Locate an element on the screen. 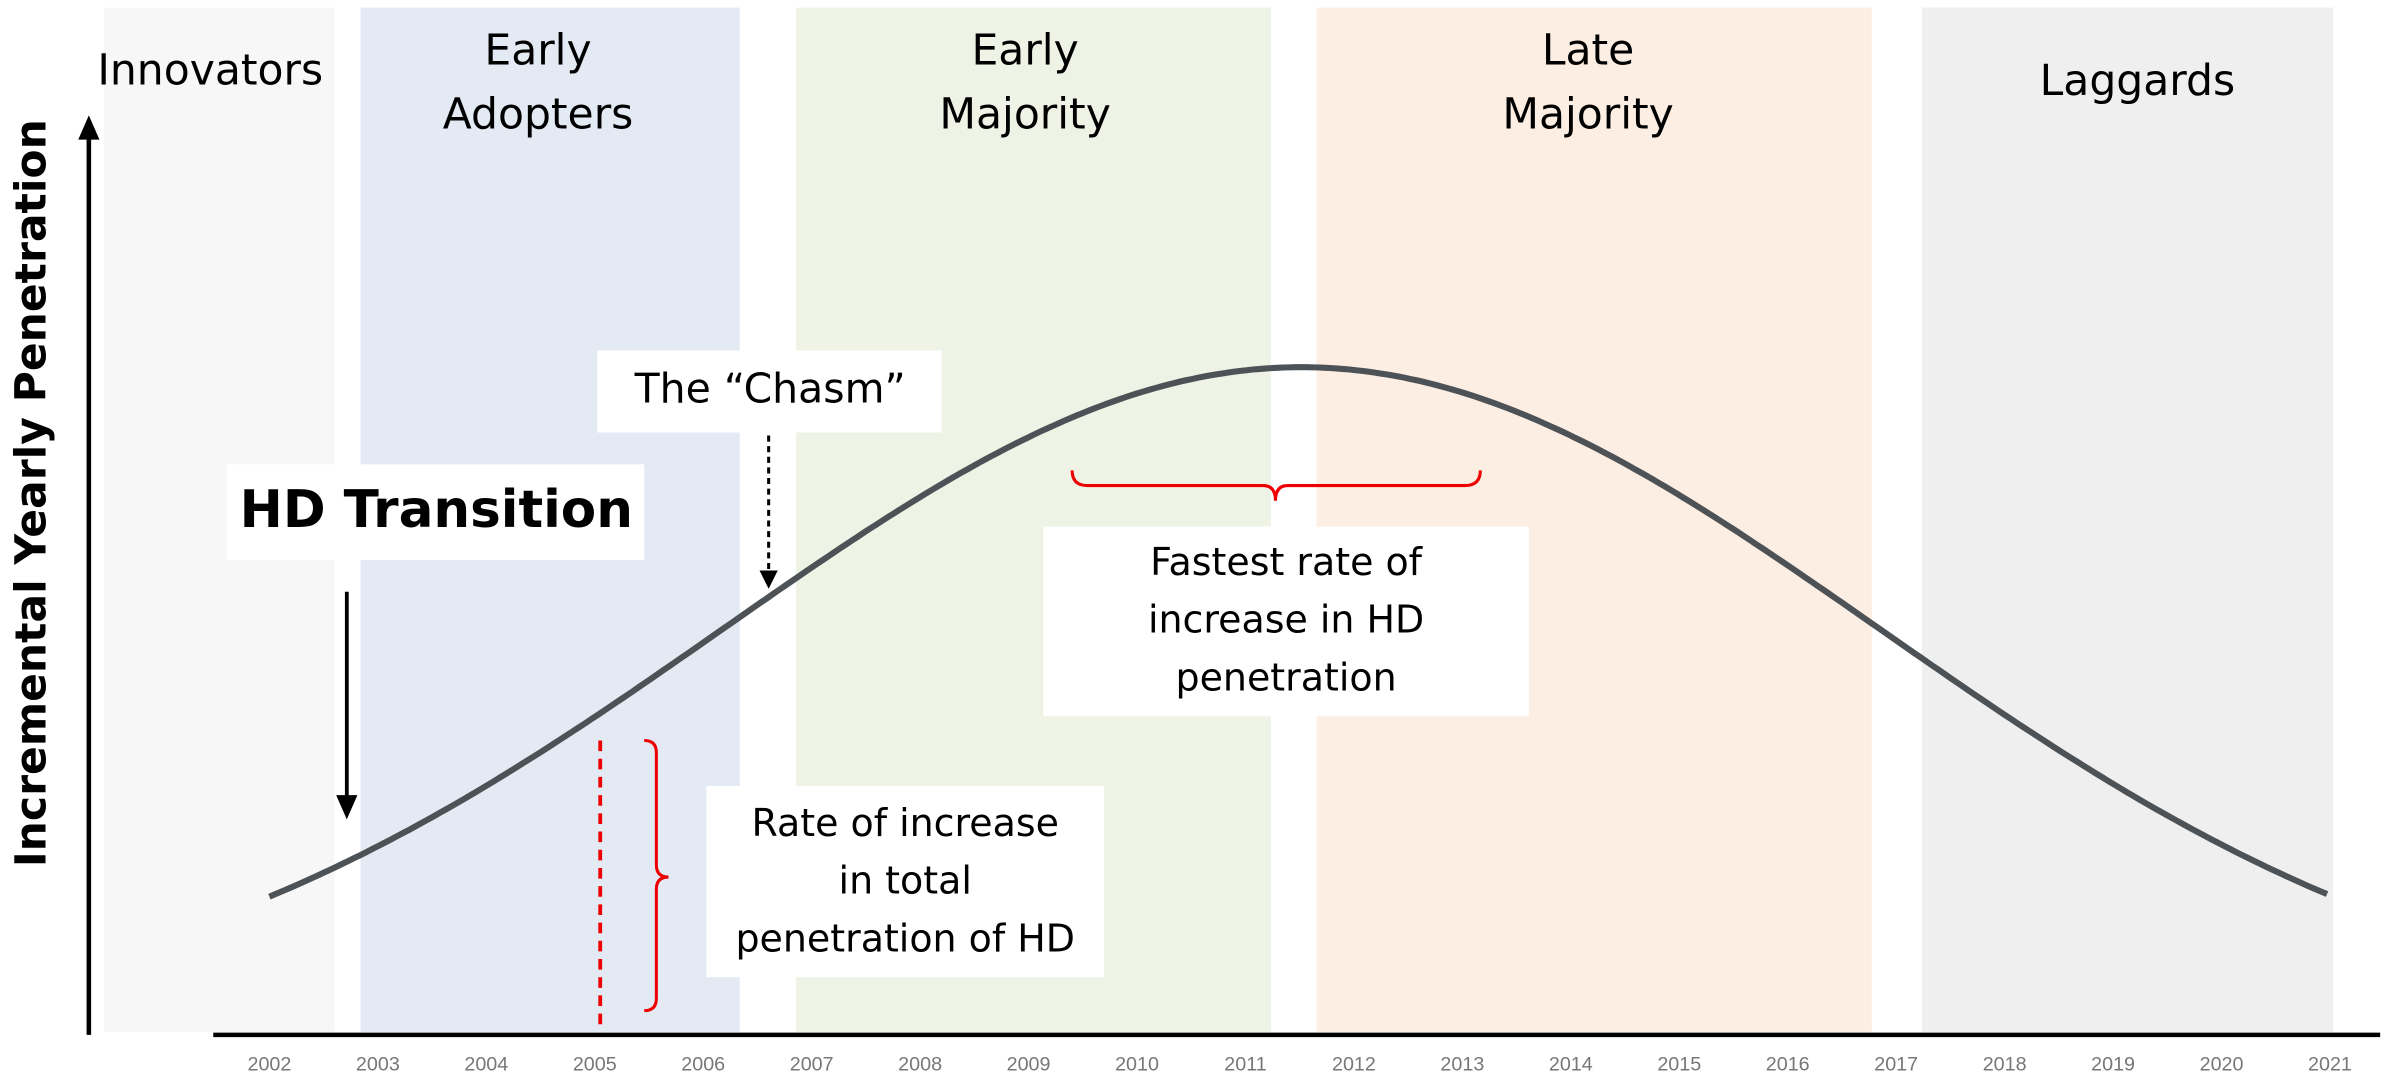  y-axis-label: Incremental Yearly Penetration is located at coordinates (32, 493).